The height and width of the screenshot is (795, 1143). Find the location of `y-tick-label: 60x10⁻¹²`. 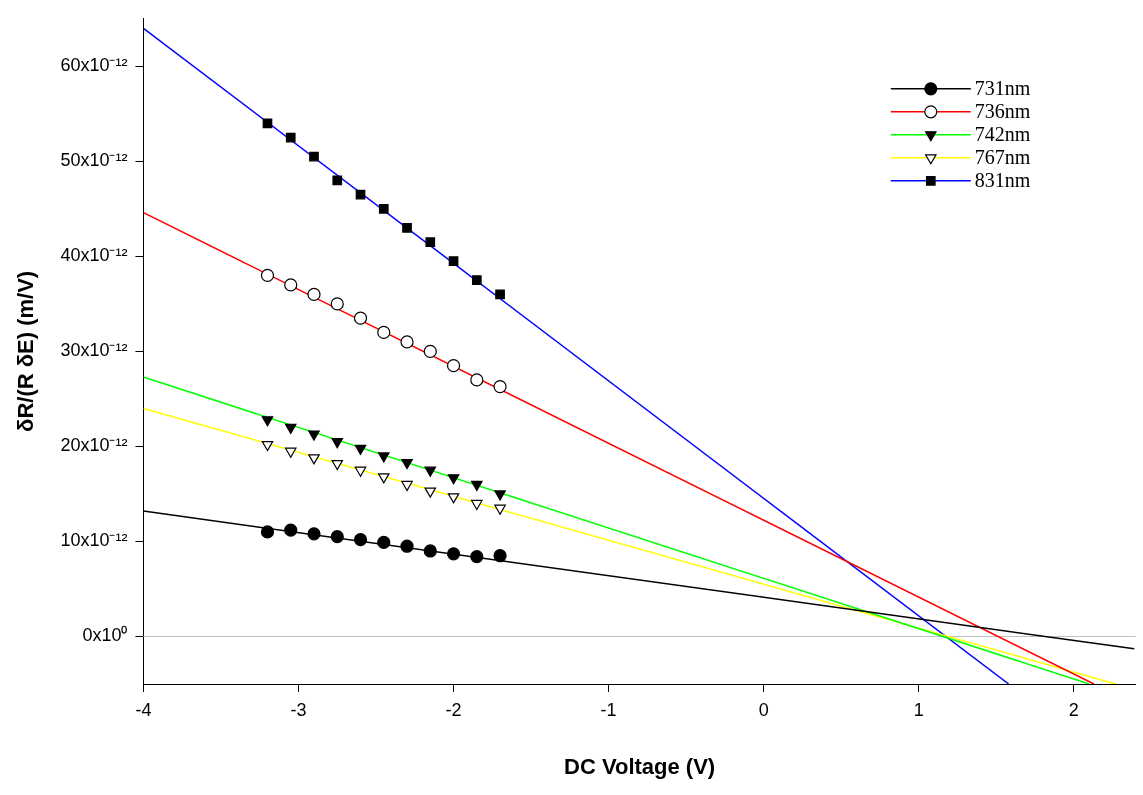

y-tick-label: 60x10⁻¹² is located at coordinates (94, 65).